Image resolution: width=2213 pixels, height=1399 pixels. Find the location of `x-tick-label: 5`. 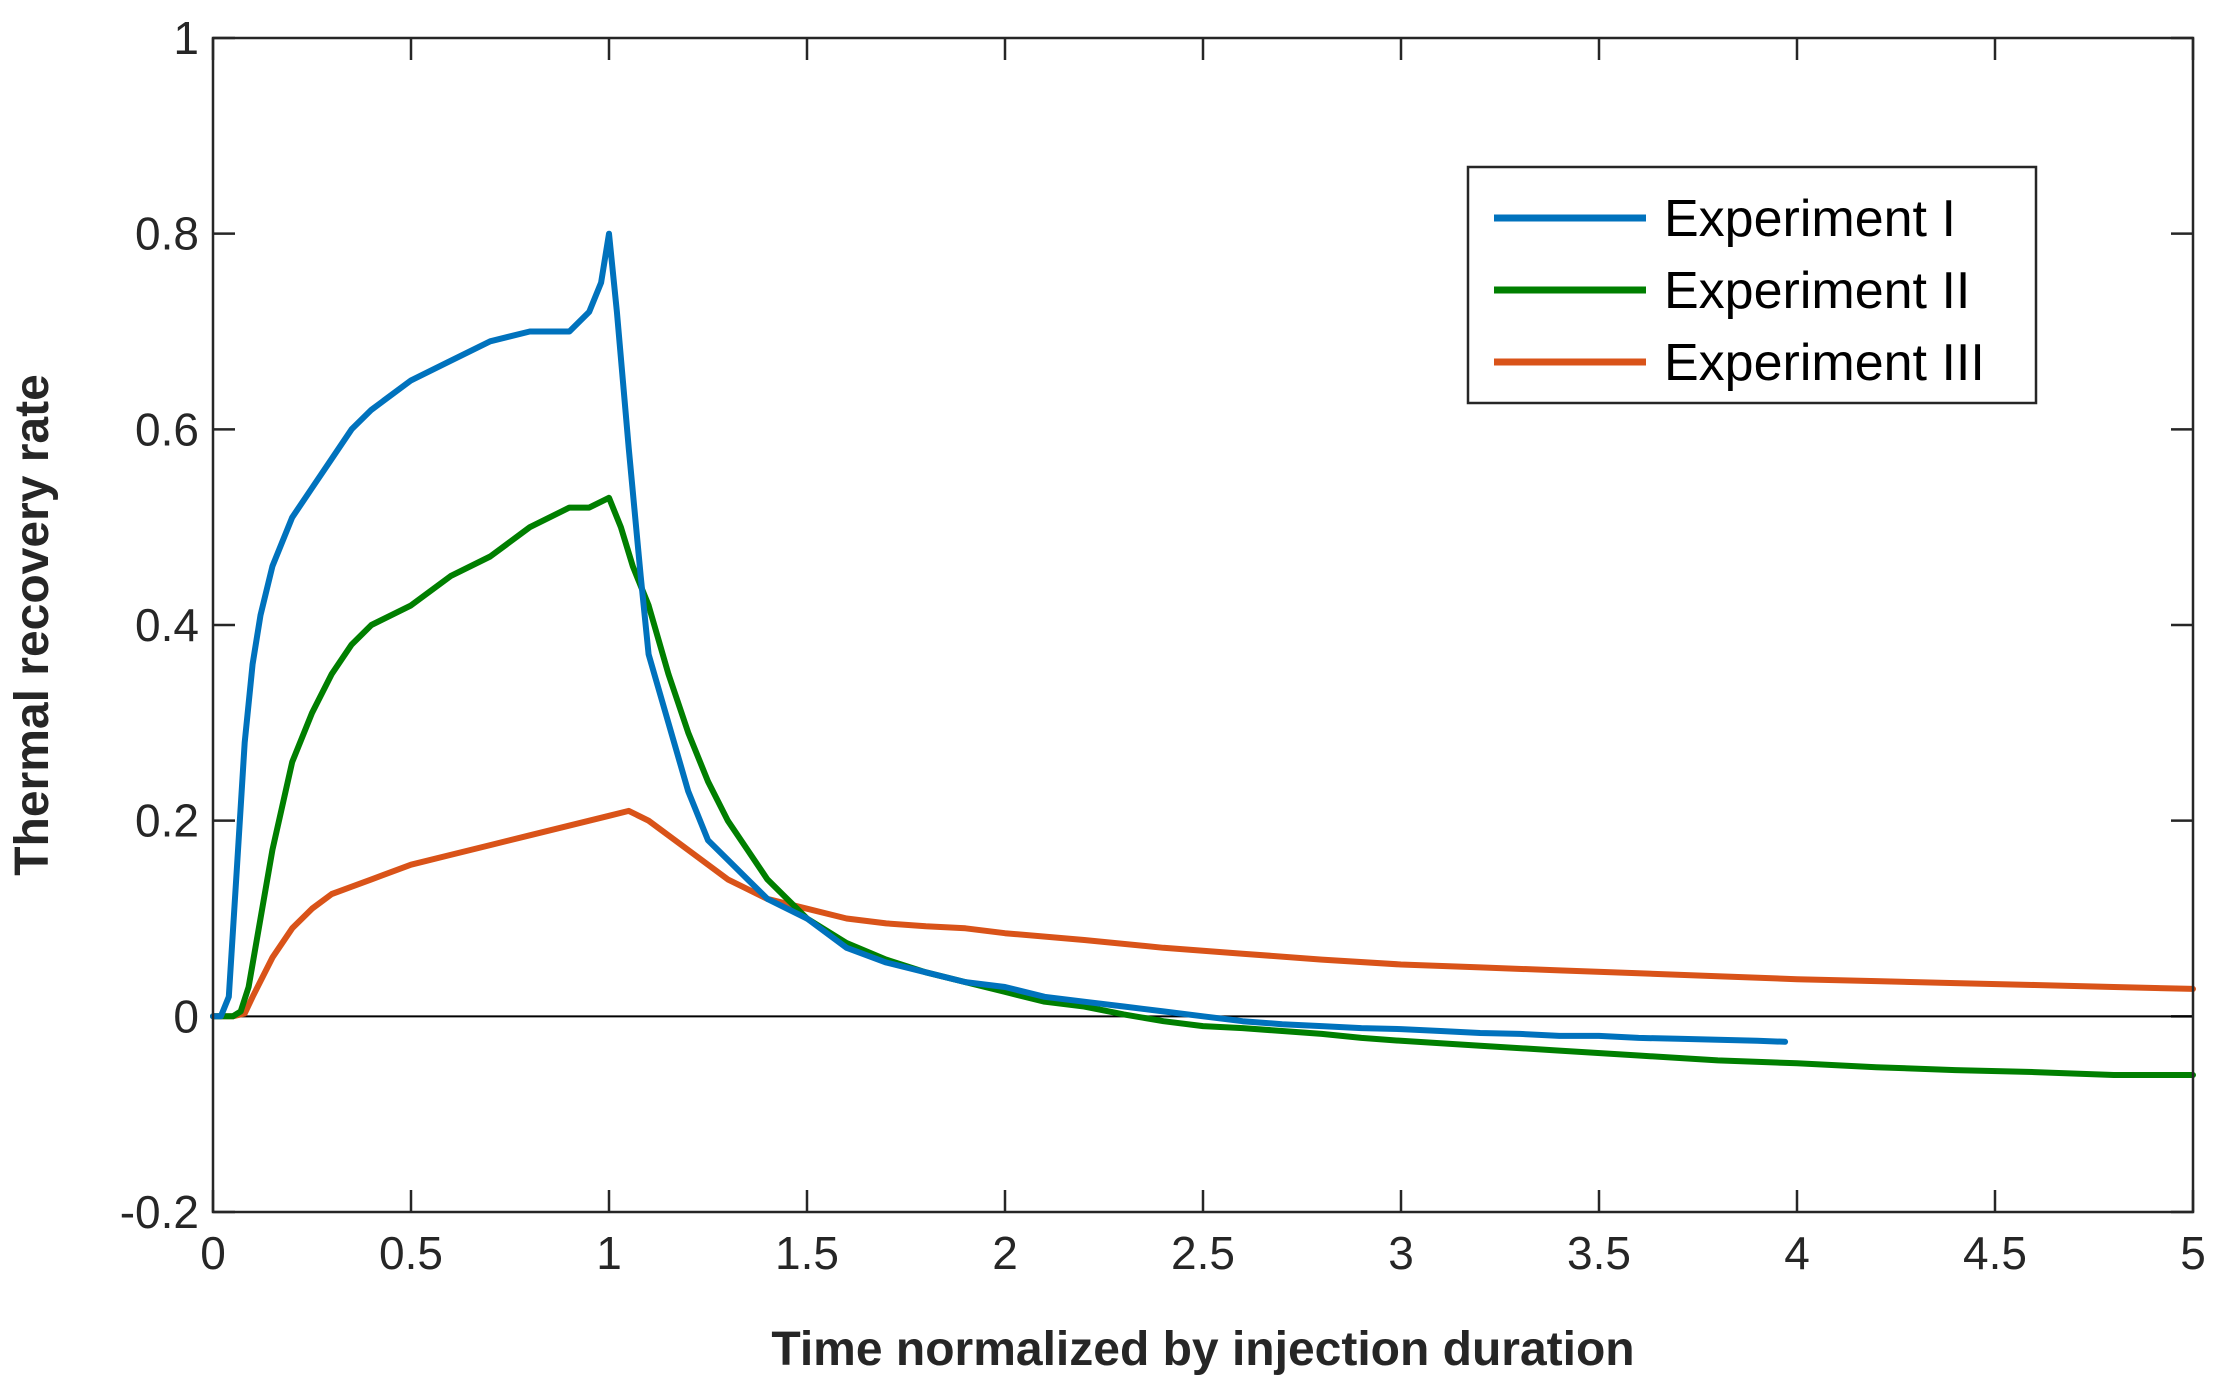

x-tick-label: 5 is located at coordinates (2193, 1253).